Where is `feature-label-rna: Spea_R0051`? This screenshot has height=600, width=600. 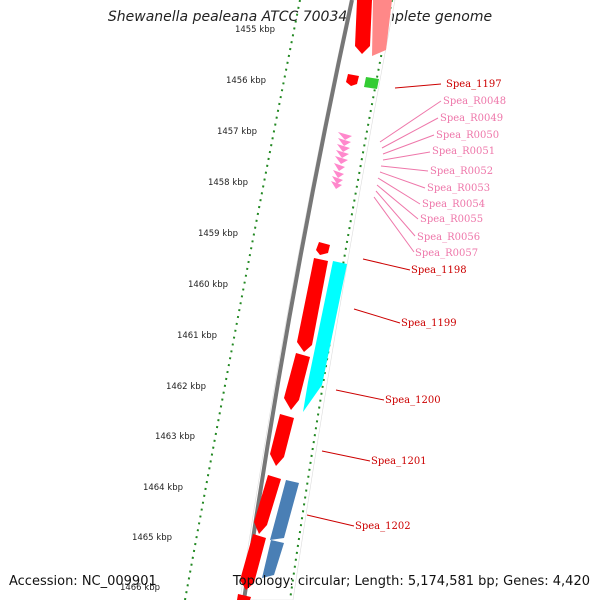 feature-label-rna: Spea_R0051 is located at coordinates (463, 151).